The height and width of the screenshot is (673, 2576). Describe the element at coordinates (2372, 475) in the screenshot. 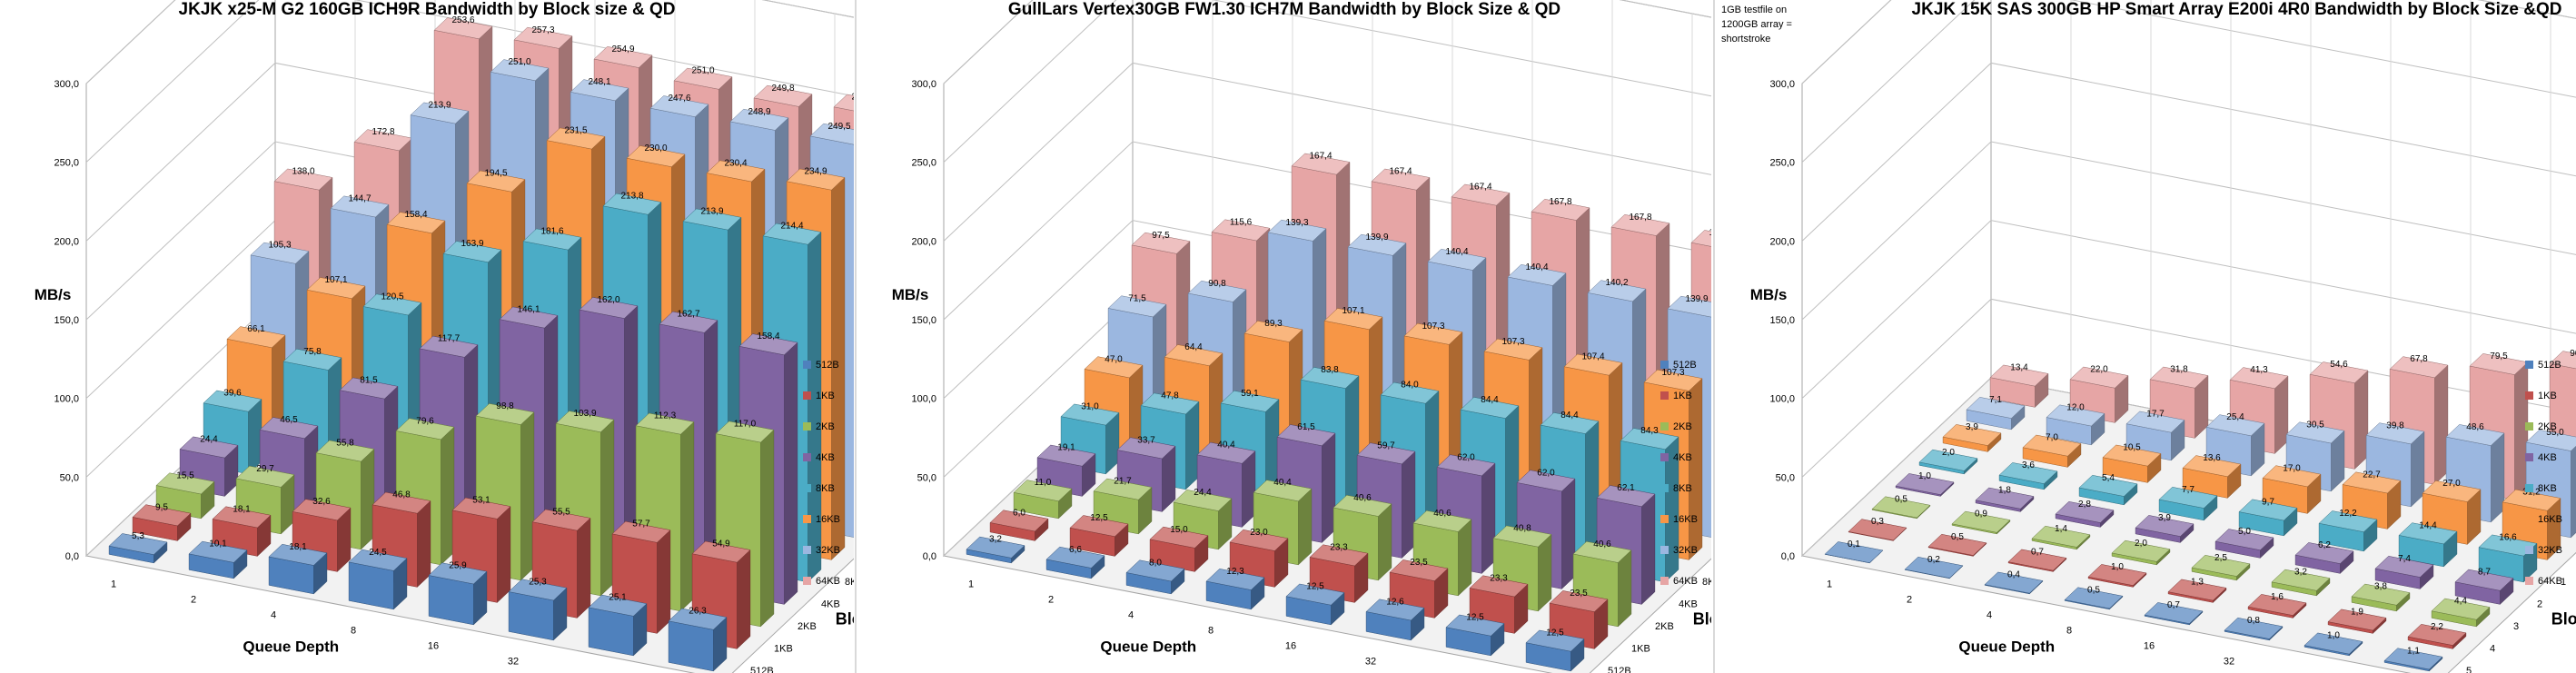

I see `data-label: 22,7` at that location.